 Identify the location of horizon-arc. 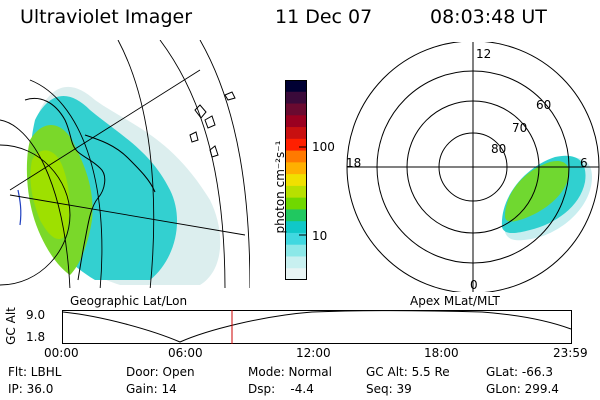
(224, 164).